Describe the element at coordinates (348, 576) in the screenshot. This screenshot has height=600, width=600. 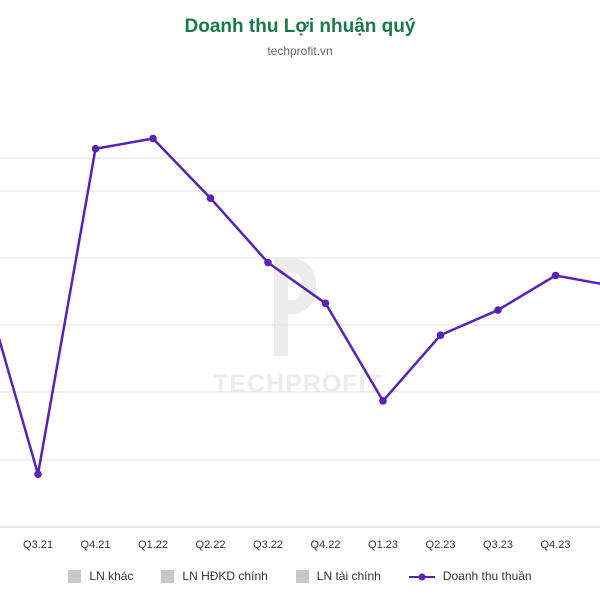
I see `legend-label-ln-tai-chinh: LN tài chính` at that location.